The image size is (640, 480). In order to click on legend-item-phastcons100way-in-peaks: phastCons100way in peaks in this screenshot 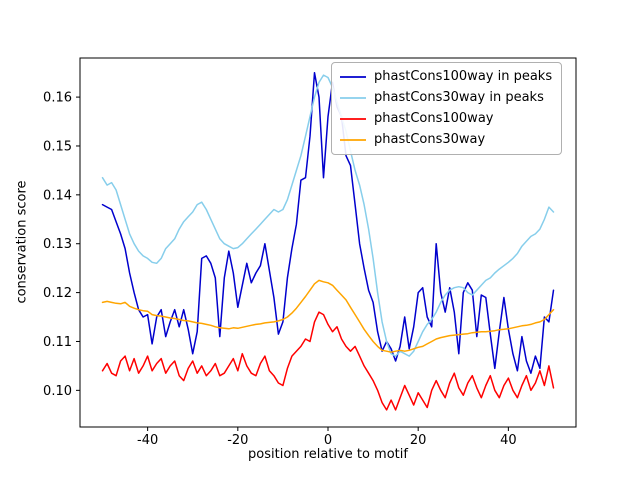, I will do `click(445, 77)`.